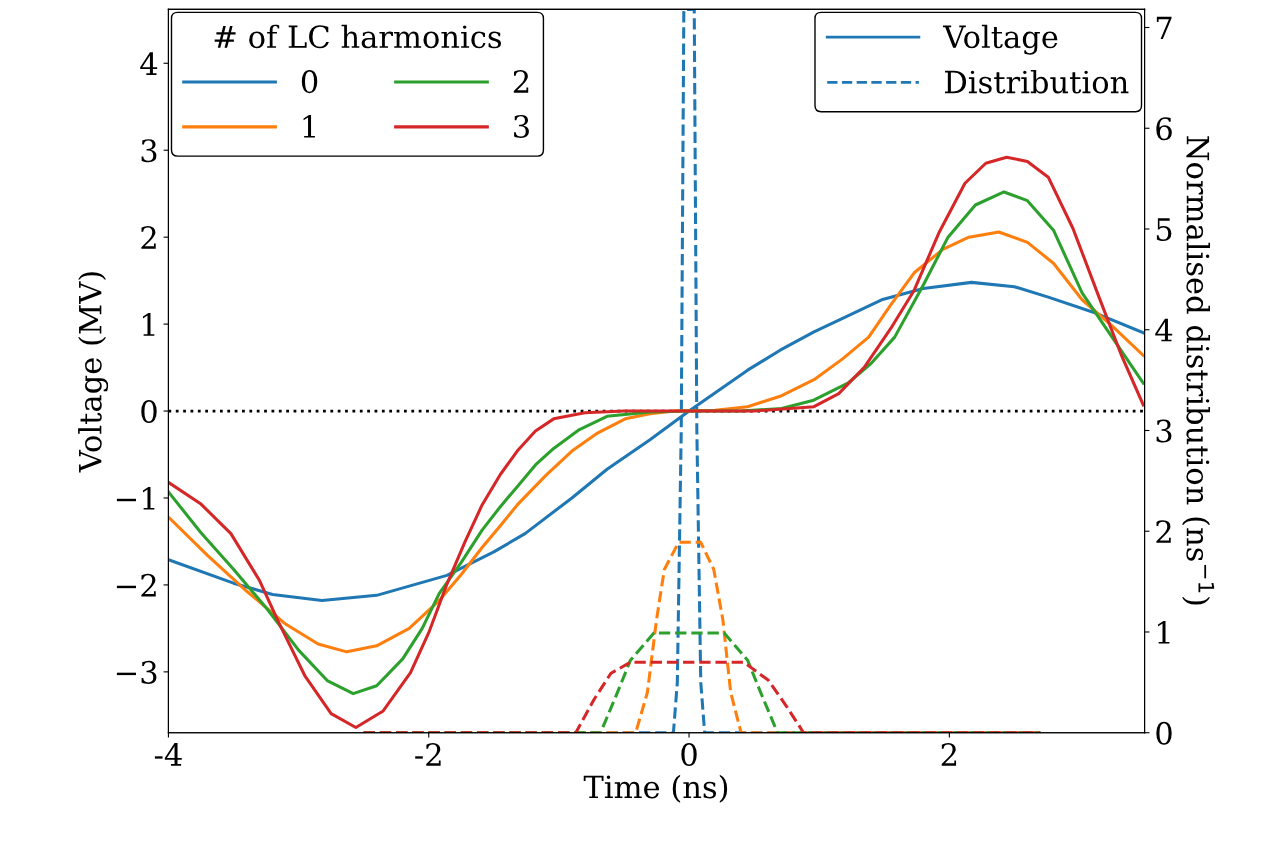 This screenshot has height=852, width=1276. What do you see at coordinates (358, 36) in the screenshot?
I see `legend-title: # of LC harmonics` at bounding box center [358, 36].